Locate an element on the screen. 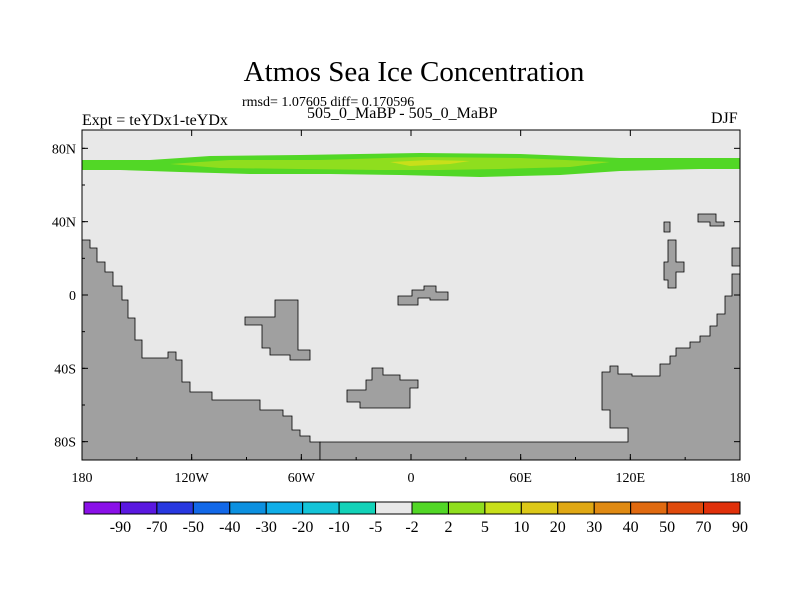 The width and height of the screenshot is (800, 600). subtitle-label: 505_0_MaBP - 505_0_MaBP is located at coordinates (402, 113).